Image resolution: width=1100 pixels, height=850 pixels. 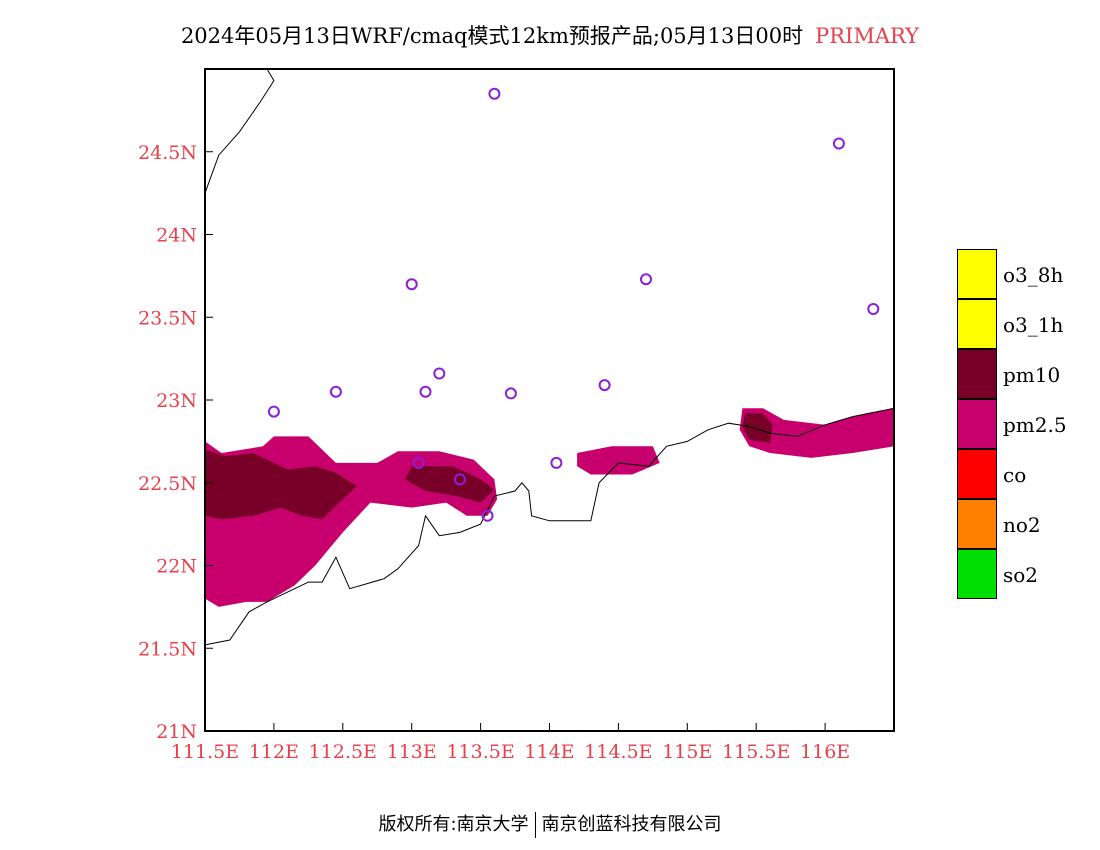 I want to click on legend-item-so2: so2, so click(x=1027, y=574).